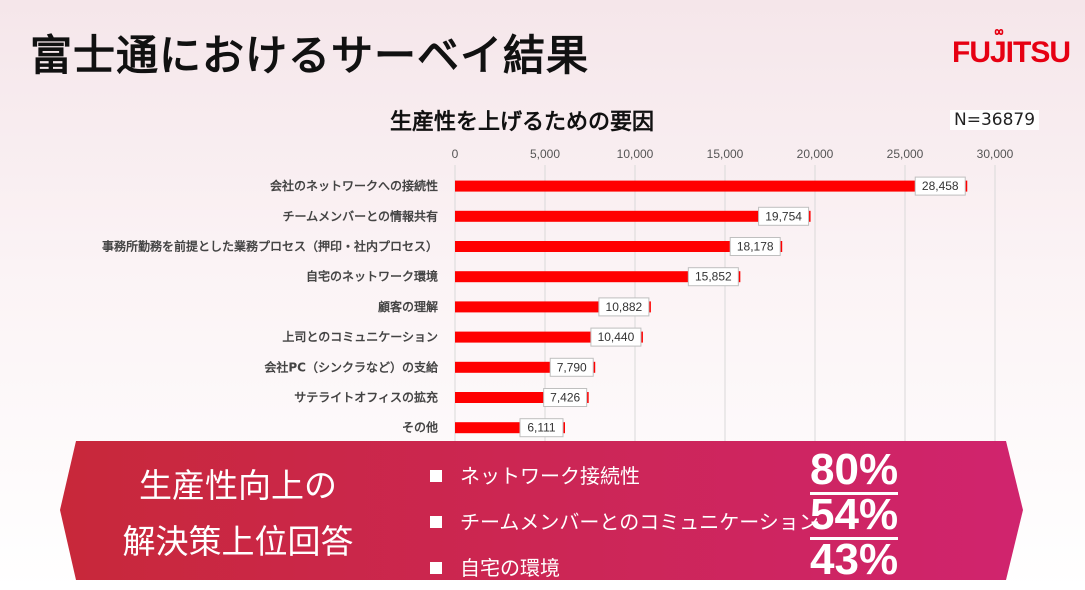 This screenshot has width=1085, height=590. I want to click on summary-percent: 54%, so click(854, 515).